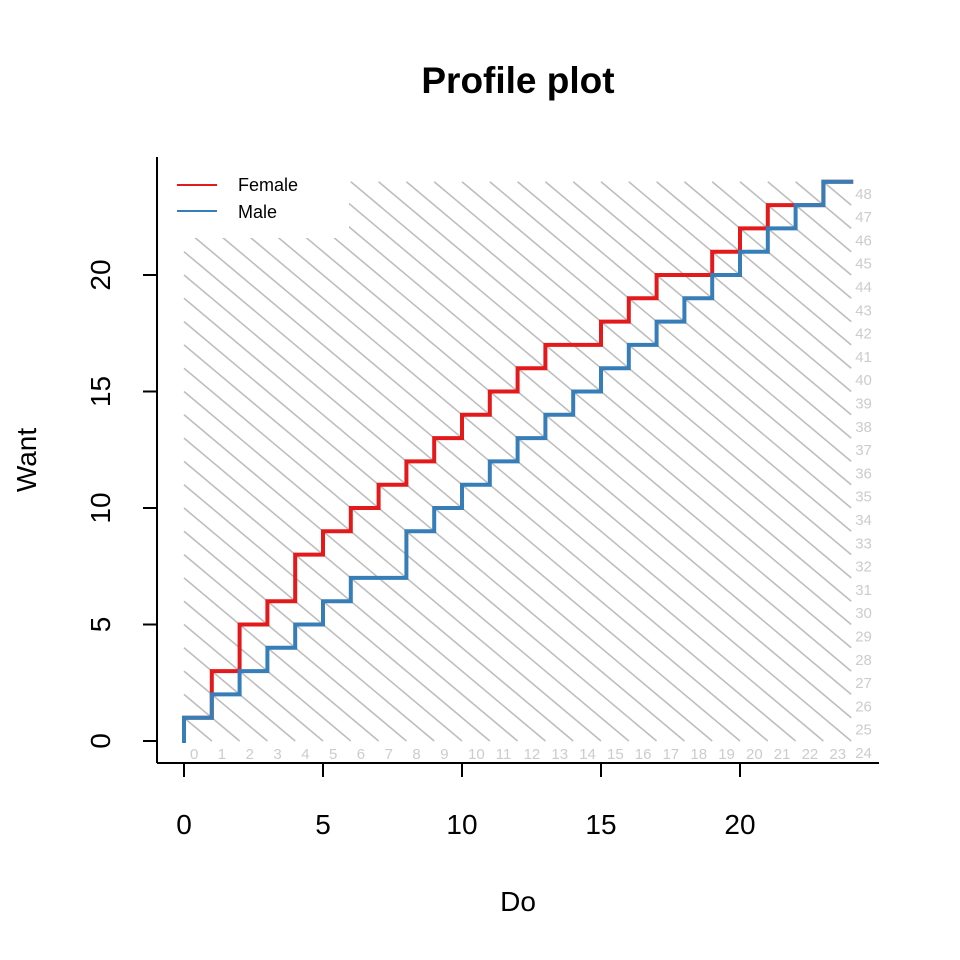 This screenshot has height=960, width=960. Describe the element at coordinates (863, 404) in the screenshot. I see `diagonal-label: 39` at that location.